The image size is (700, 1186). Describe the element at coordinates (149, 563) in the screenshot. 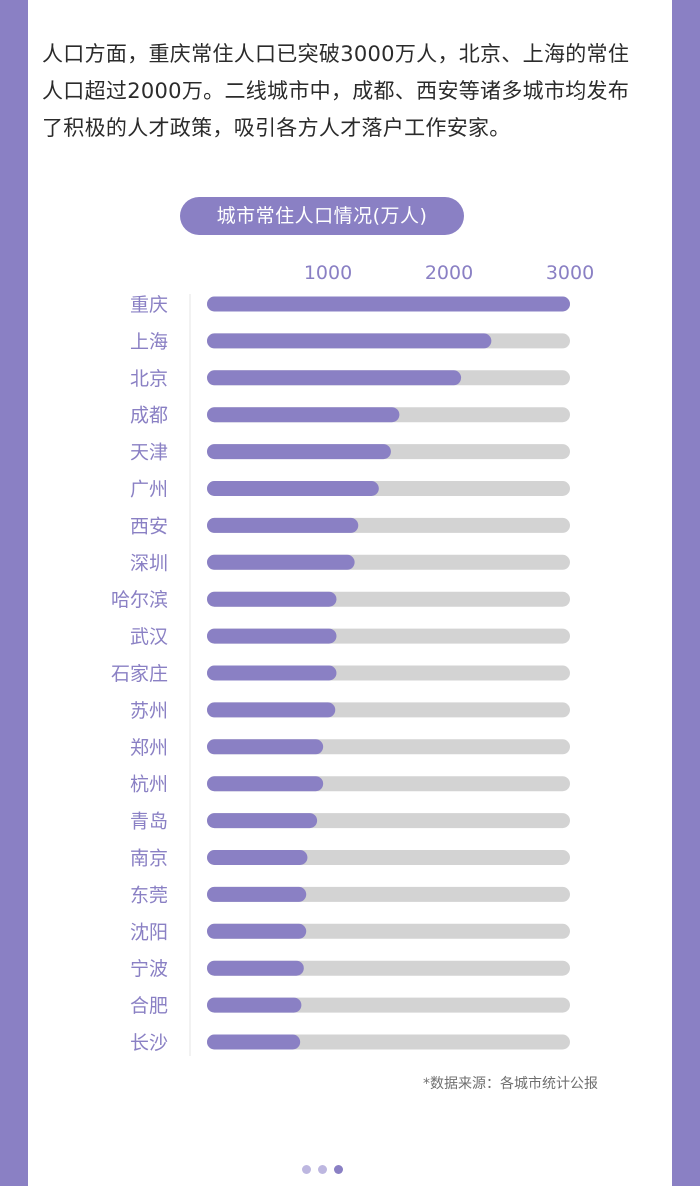

I see `category-label: 深圳` at that location.